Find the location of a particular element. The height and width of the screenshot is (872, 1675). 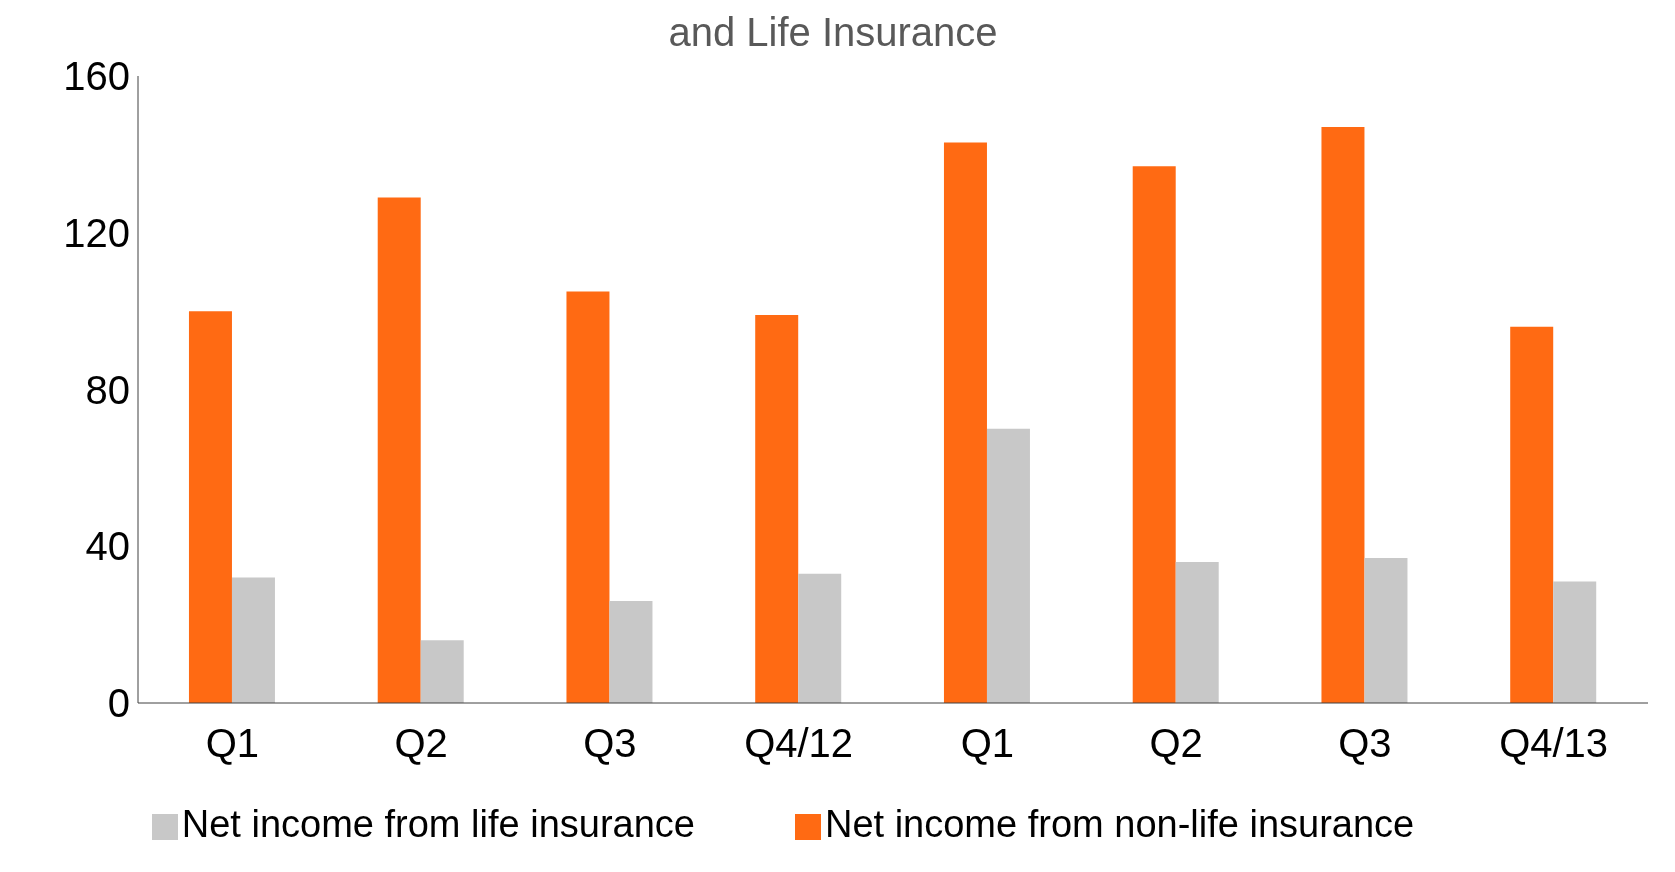

y-tick-label: 40 is located at coordinates (107, 546).